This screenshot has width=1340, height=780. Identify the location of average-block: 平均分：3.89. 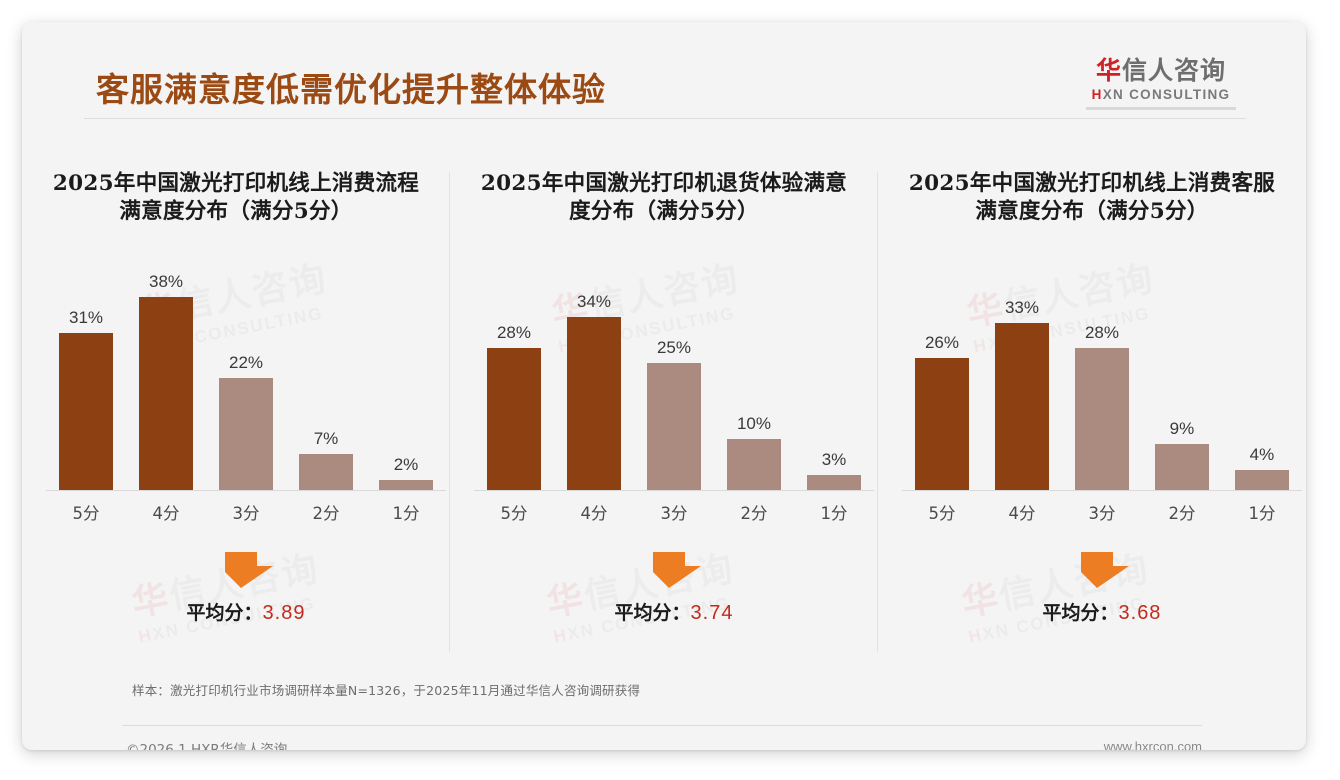
(246, 595).